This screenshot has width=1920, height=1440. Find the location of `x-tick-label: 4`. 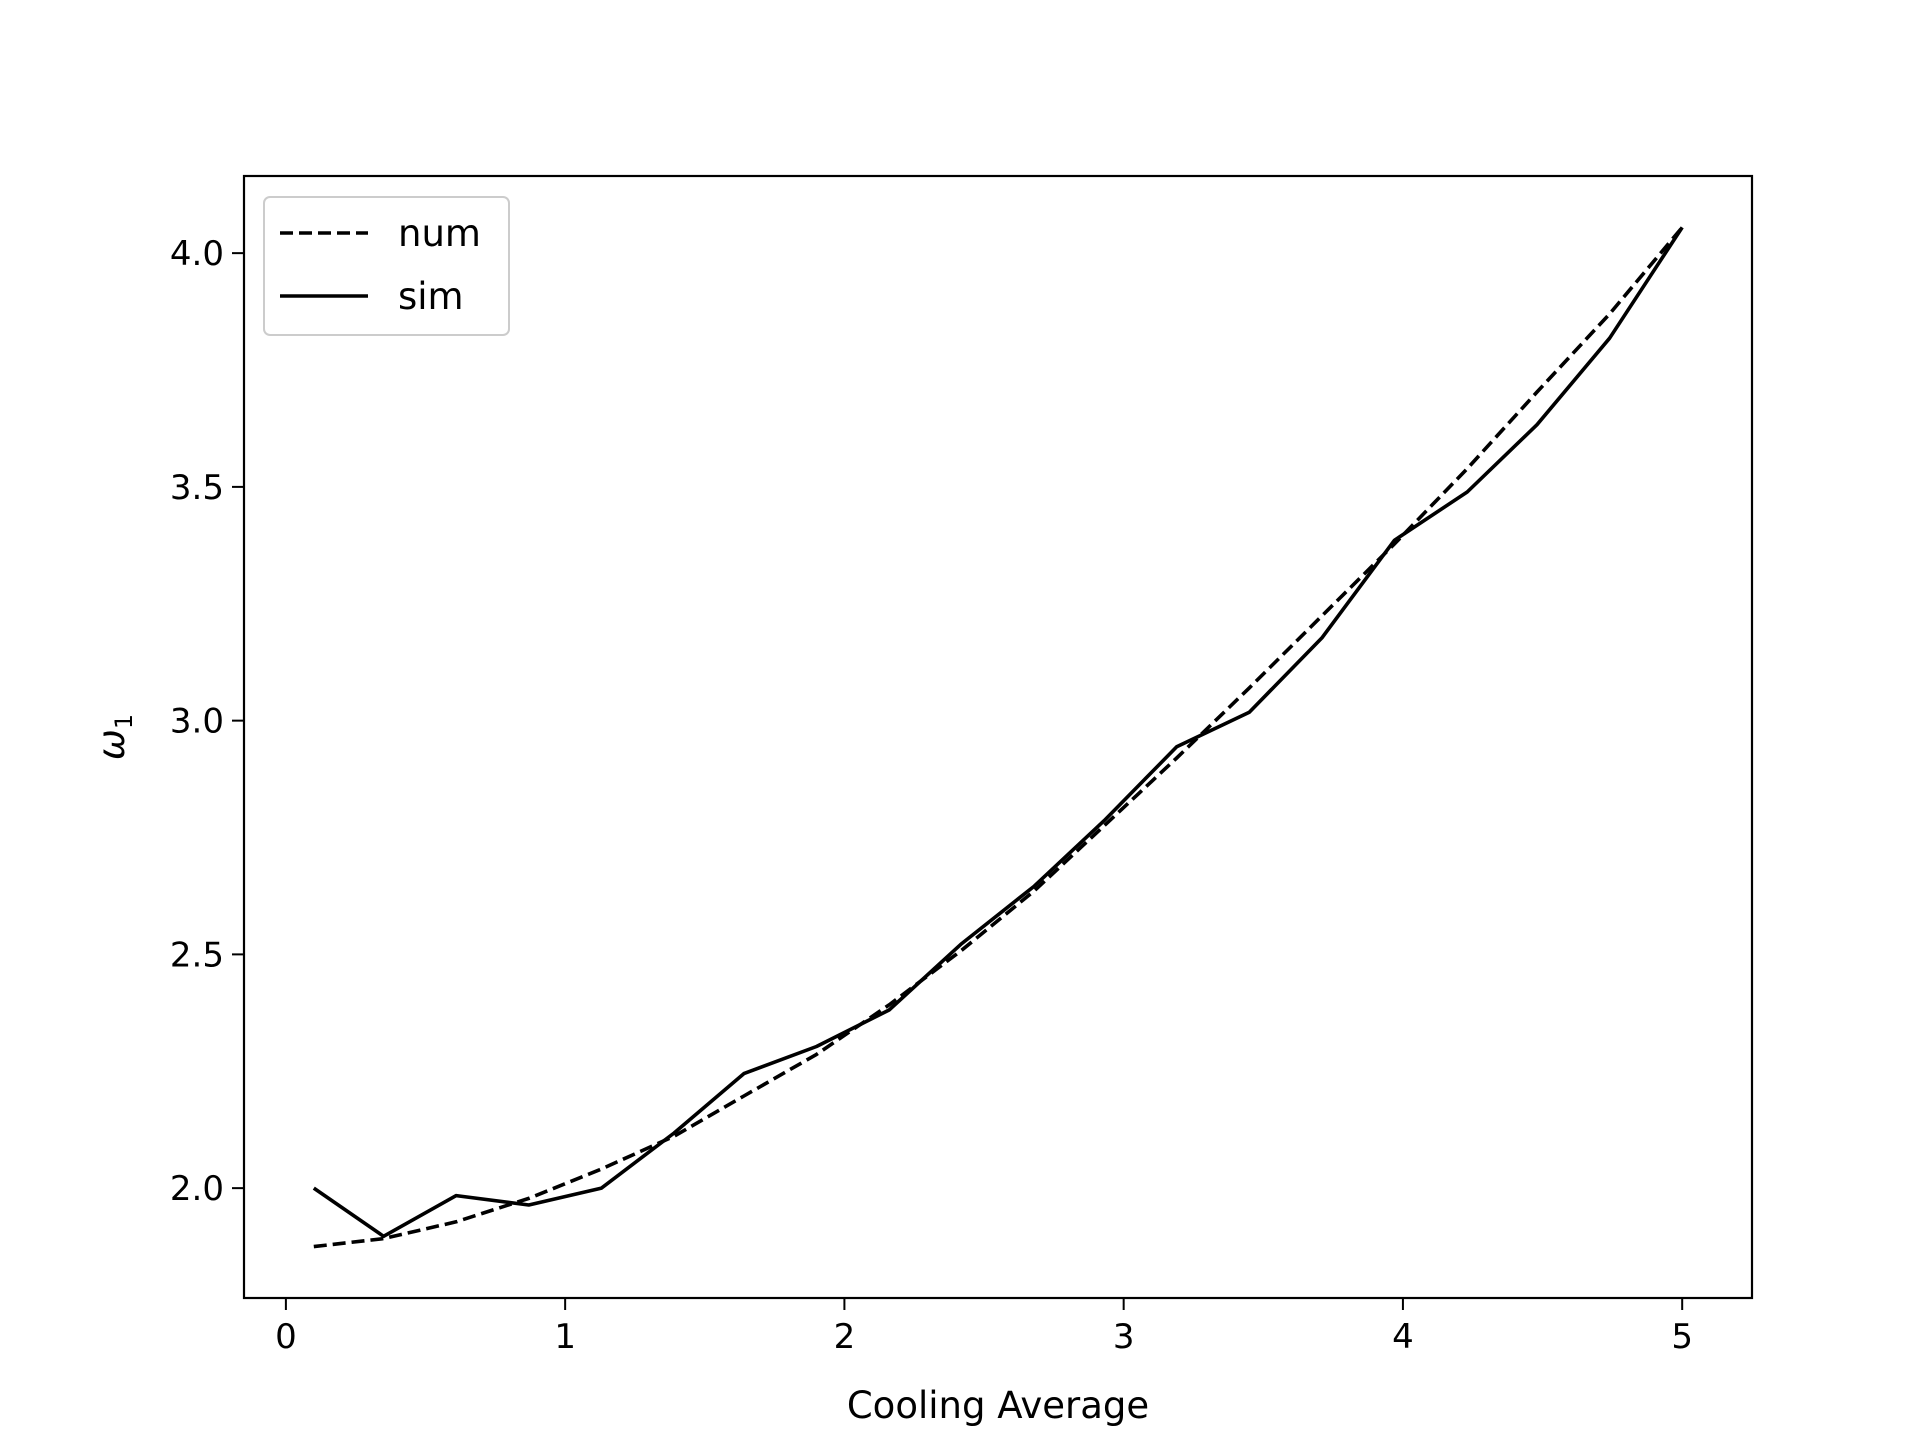

x-tick-label: 4 is located at coordinates (1403, 1337).